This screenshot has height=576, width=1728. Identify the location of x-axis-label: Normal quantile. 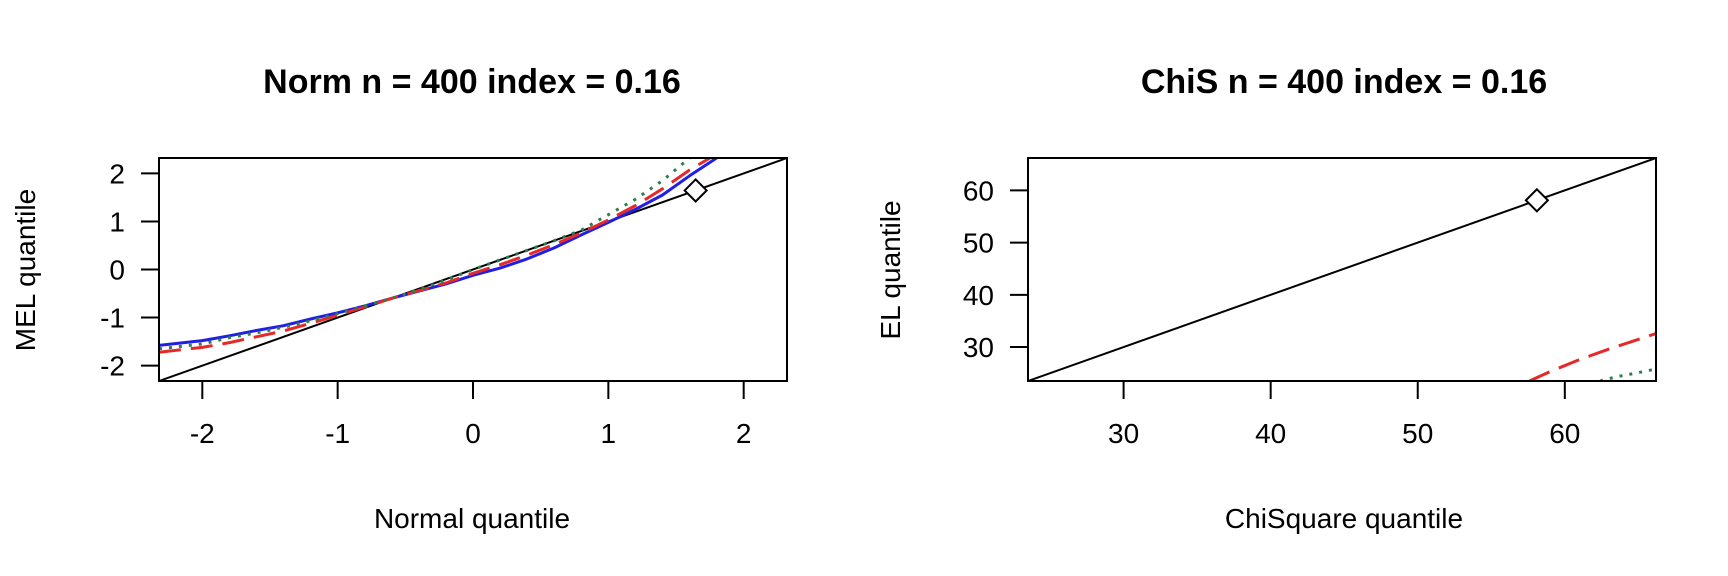
(472, 518).